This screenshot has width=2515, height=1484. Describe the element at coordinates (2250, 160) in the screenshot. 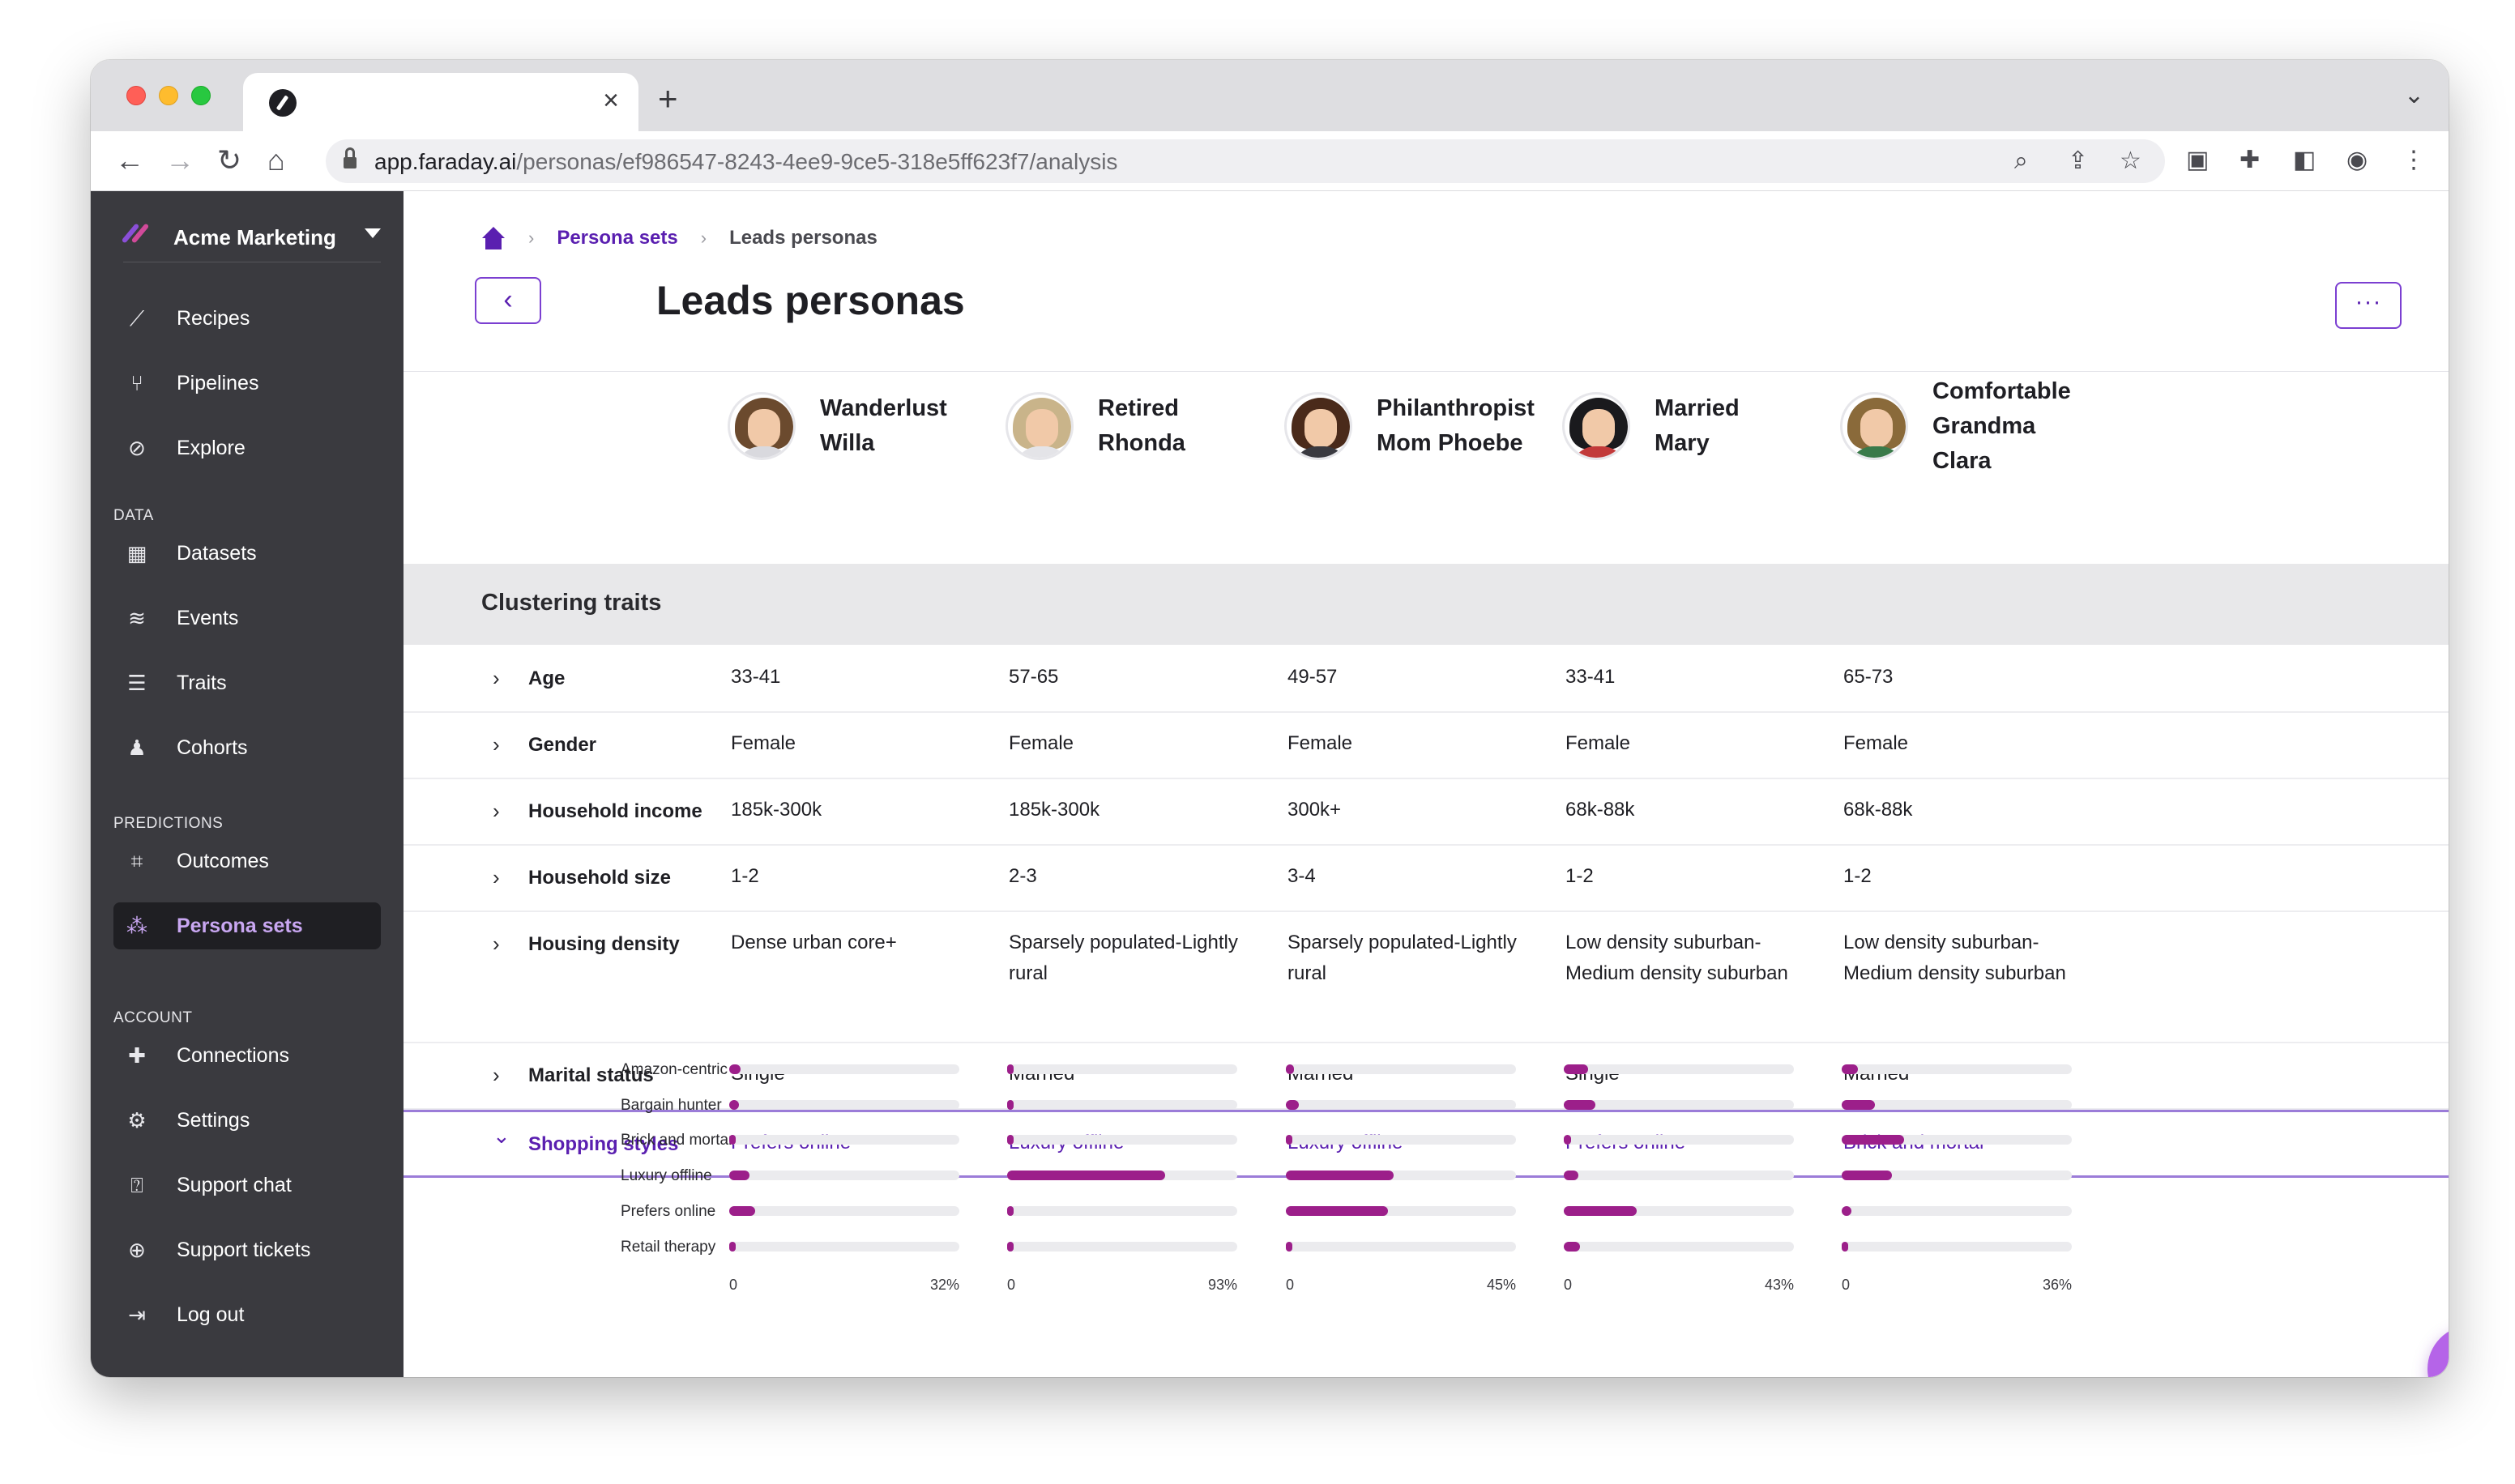

I see `extensions-icon: ✚` at that location.